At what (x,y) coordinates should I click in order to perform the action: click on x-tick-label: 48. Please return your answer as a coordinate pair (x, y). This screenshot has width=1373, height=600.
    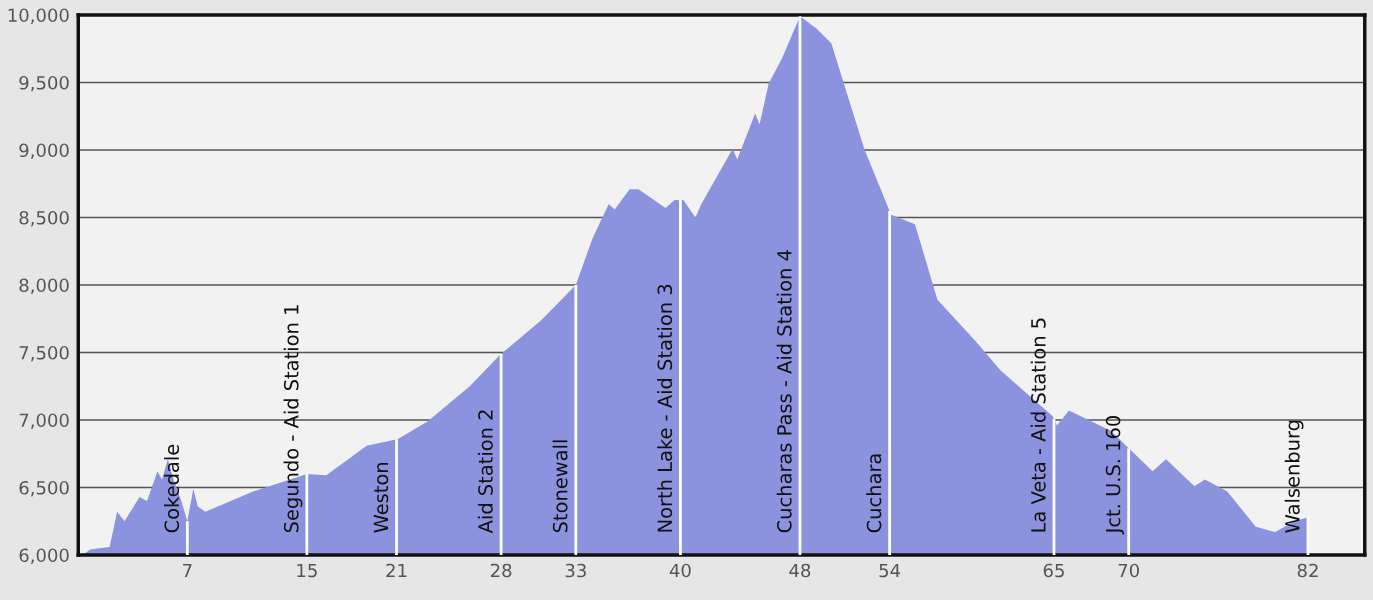
    Looking at the image, I should click on (800, 570).